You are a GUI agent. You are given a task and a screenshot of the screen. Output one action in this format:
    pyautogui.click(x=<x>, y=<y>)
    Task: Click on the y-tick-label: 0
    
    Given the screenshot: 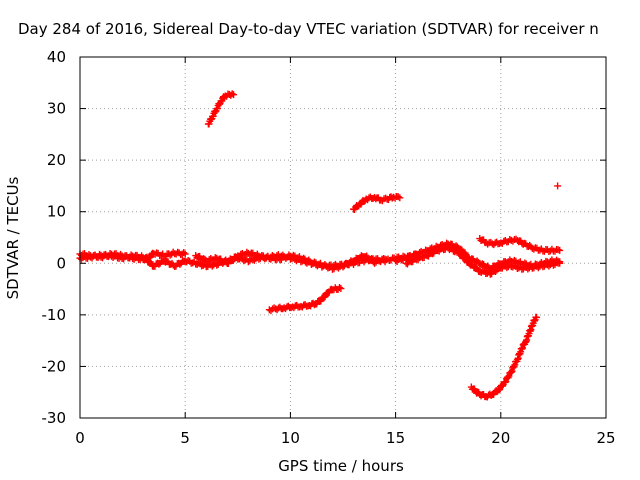 What is the action you would take?
    pyautogui.click(x=61, y=263)
    